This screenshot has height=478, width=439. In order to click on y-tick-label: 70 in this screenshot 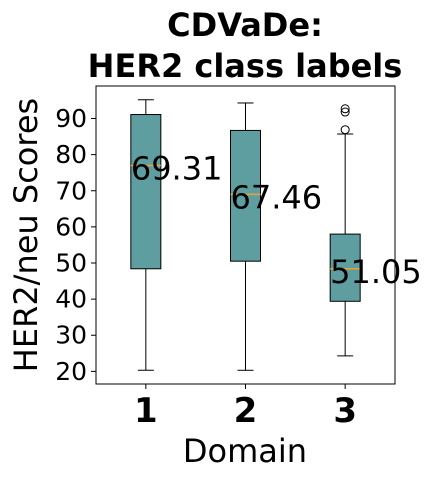, I will do `click(71, 190)`.